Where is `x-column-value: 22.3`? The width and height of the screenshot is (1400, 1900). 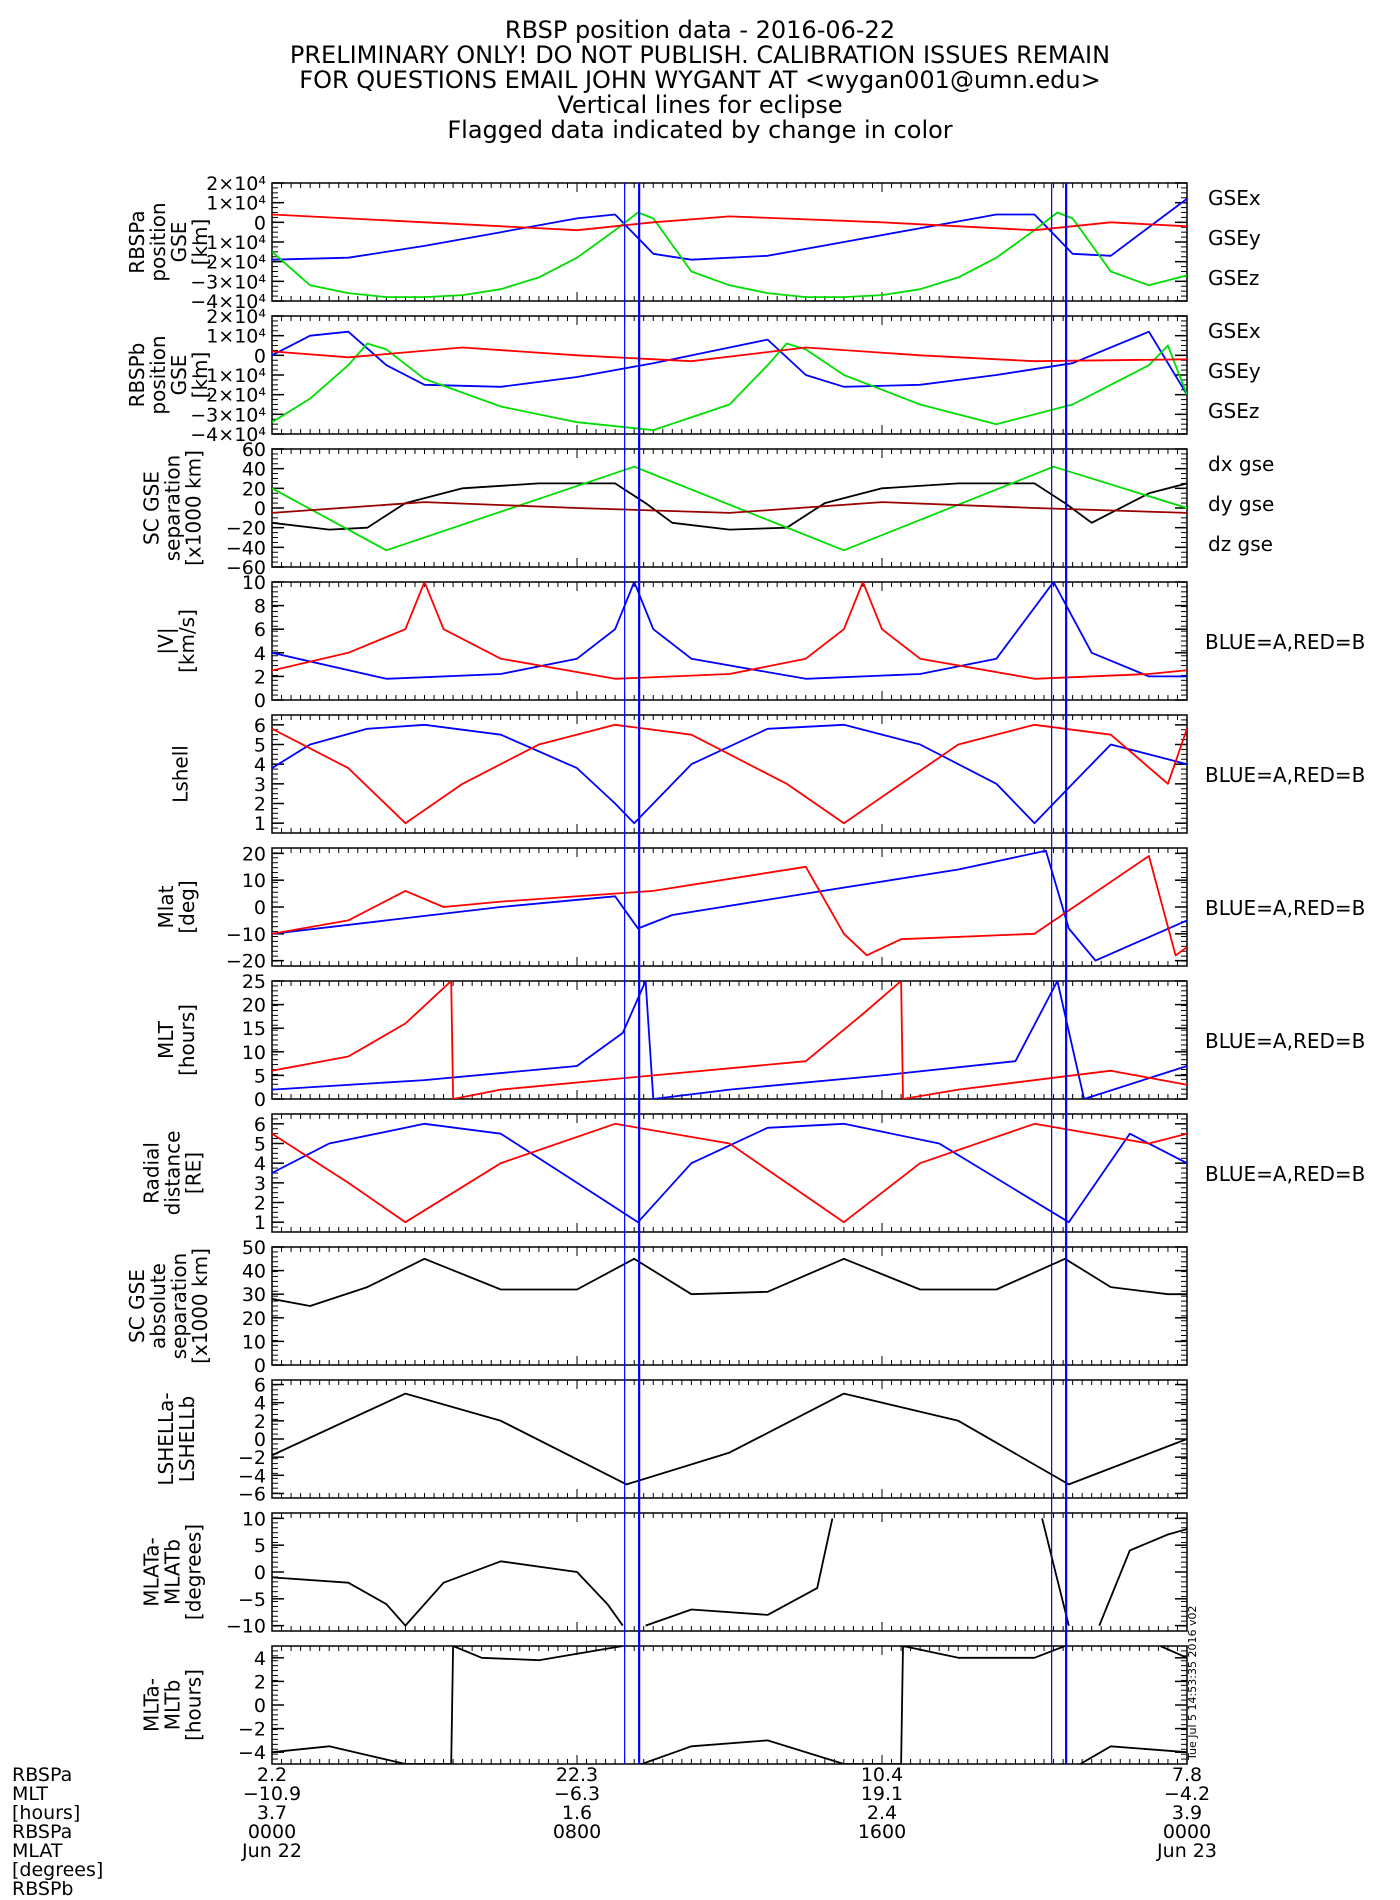 x-column-value: 22.3 is located at coordinates (577, 1775).